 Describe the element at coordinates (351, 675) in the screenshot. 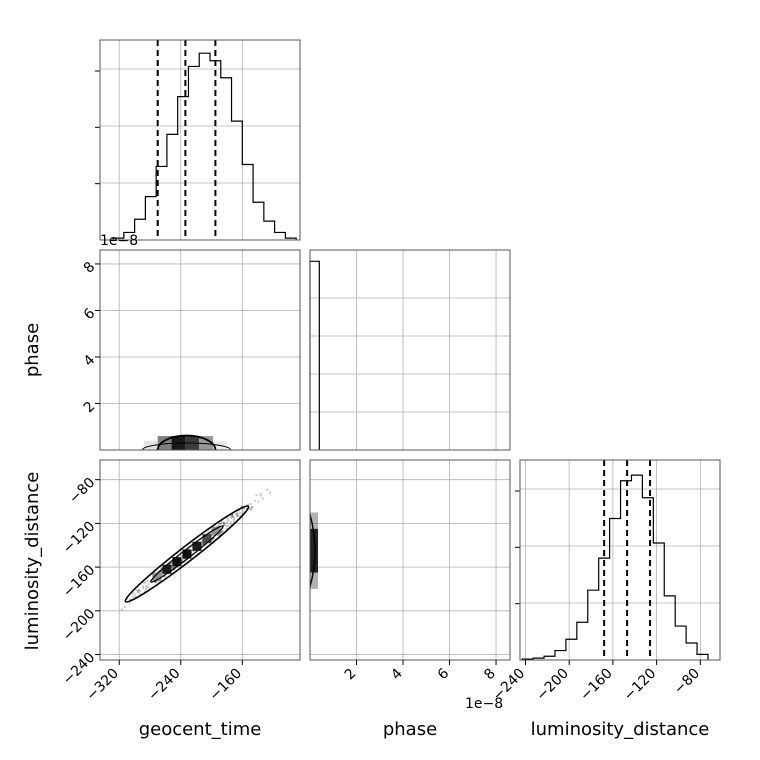

I see `x-tick-label: 2` at that location.